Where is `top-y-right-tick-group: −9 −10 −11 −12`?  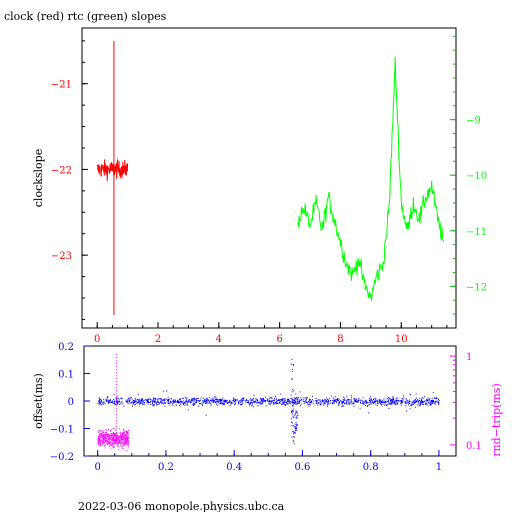 top-y-right-tick-group: −9 −10 −11 −12 is located at coordinates (468, 175).